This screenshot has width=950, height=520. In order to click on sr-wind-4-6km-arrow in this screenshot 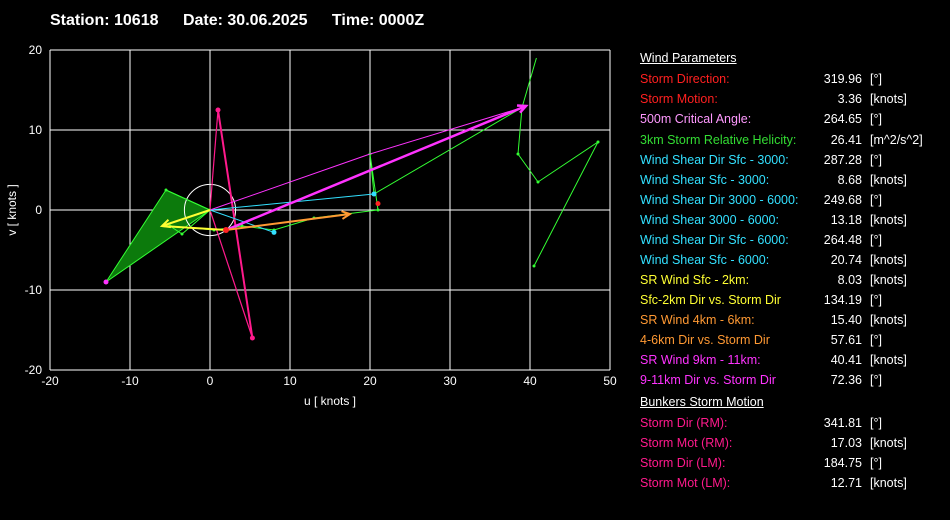, I will do `click(288, 222)`.